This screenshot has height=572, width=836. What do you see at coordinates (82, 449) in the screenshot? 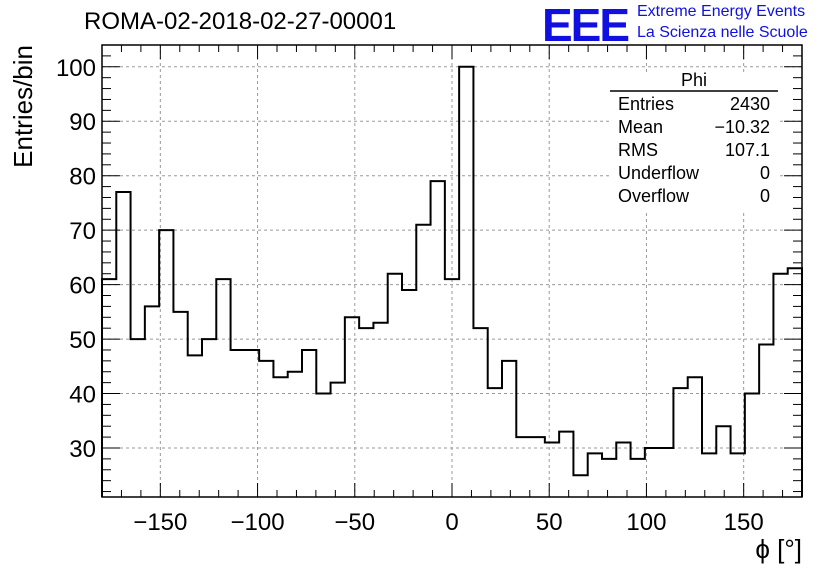
I see `y-tick-label: 30` at bounding box center [82, 449].